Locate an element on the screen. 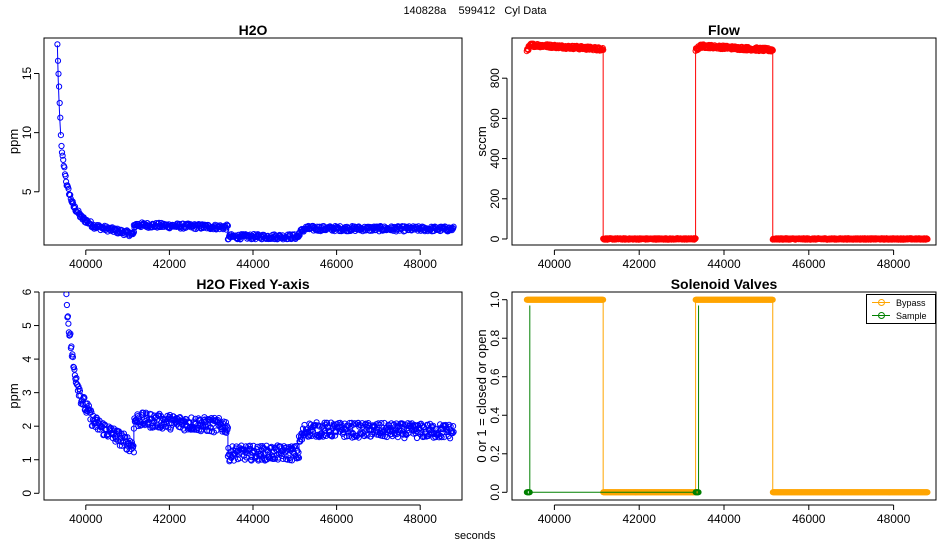 Image resolution: width=950 pixels, height=550 pixels. flow-ytick-label: 200 is located at coordinates (495, 198).